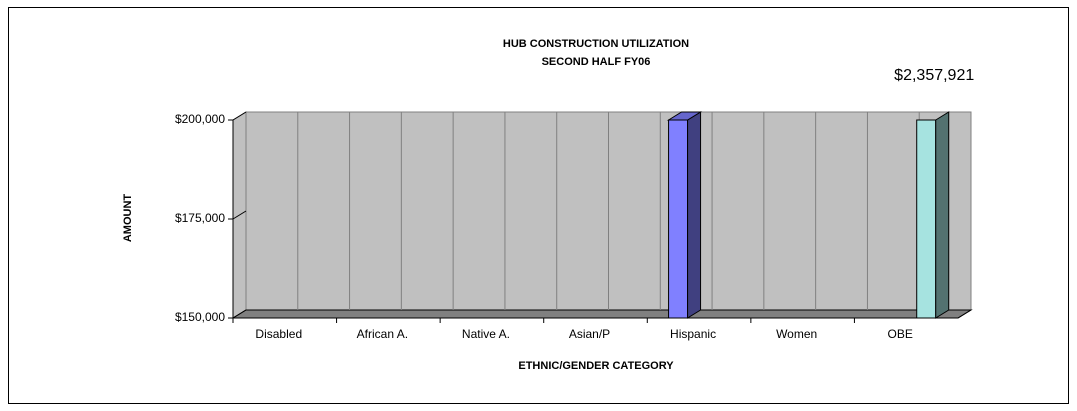 The image size is (1077, 411). Describe the element at coordinates (200, 119) in the screenshot. I see `y-tick-label: $200,000` at that location.